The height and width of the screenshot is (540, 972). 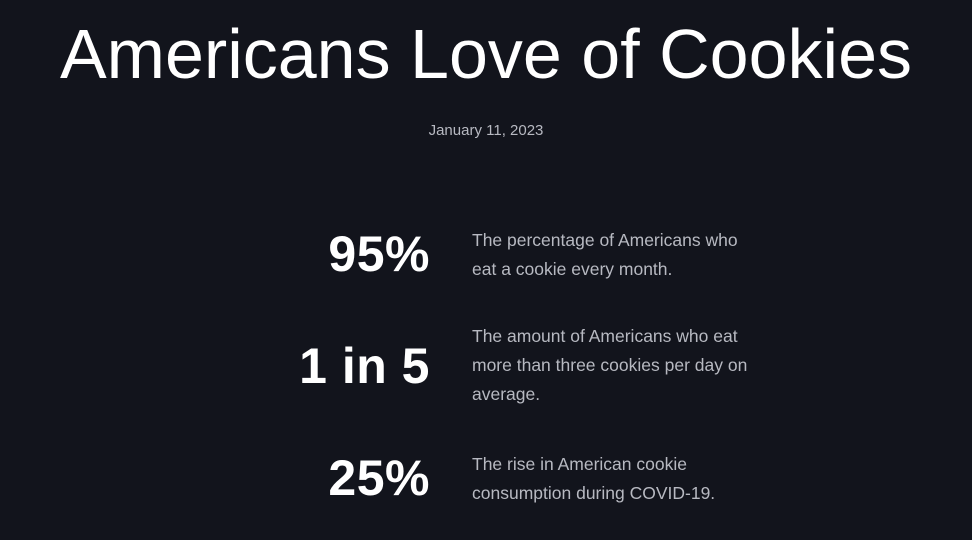 What do you see at coordinates (486, 130) in the screenshot?
I see `publish-date: January 11, 2023` at bounding box center [486, 130].